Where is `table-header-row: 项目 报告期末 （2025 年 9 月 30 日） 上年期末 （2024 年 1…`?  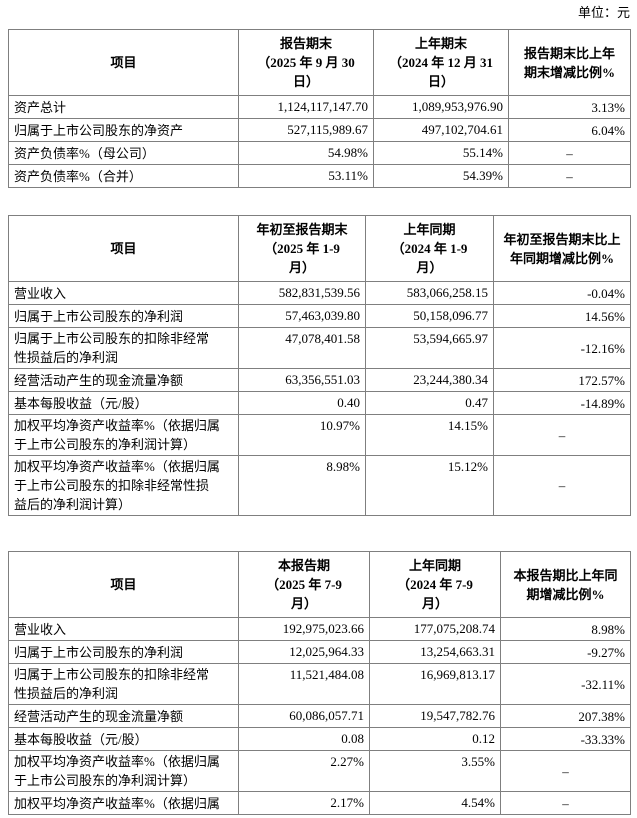 table-header-row: 项目 报告期末 （2025 年 9 月 30 日） 上年期末 （2024 年 1… is located at coordinates (319, 62).